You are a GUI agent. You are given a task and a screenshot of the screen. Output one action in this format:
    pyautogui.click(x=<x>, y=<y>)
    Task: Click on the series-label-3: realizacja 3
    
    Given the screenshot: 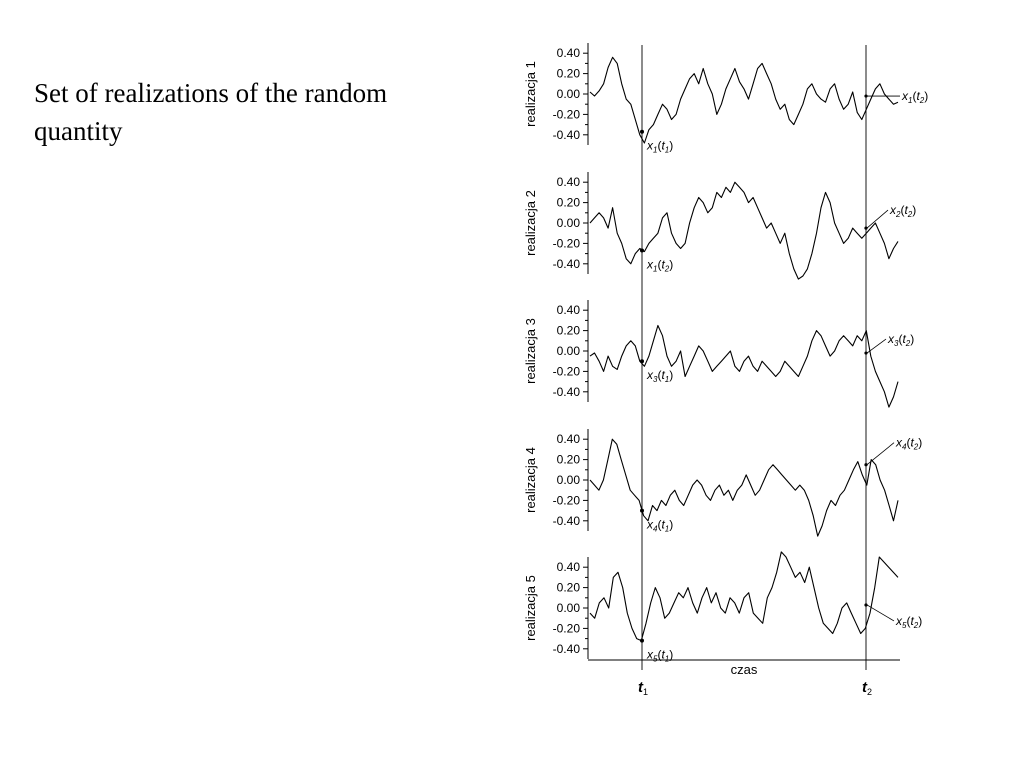 What is the action you would take?
    pyautogui.click(x=530, y=351)
    